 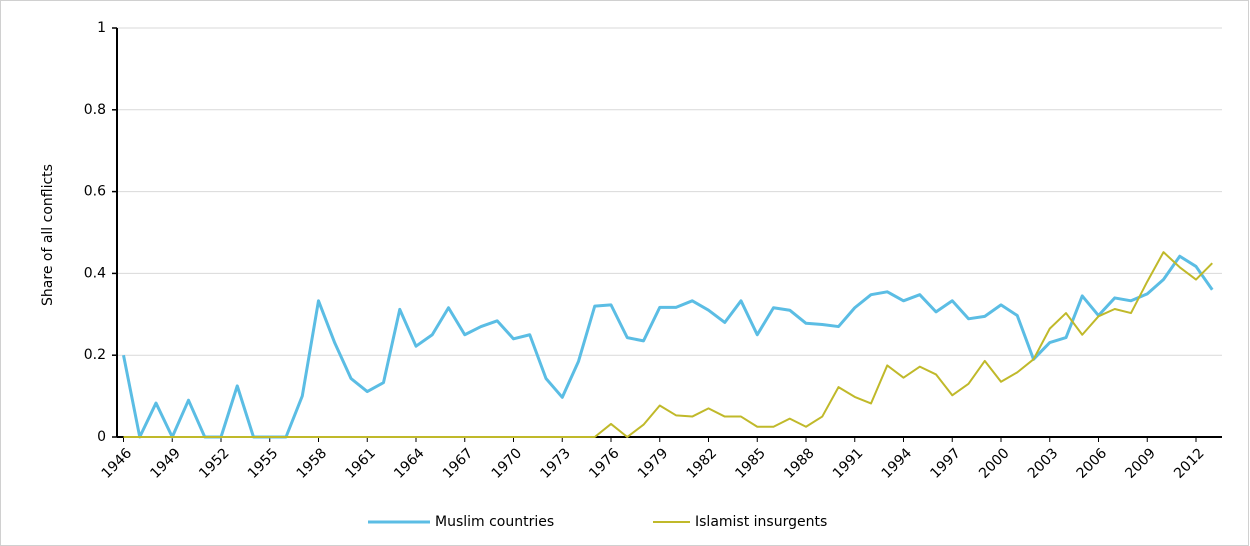 What do you see at coordinates (507, 463) in the screenshot?
I see `x-tick-label: 1970` at bounding box center [507, 463].